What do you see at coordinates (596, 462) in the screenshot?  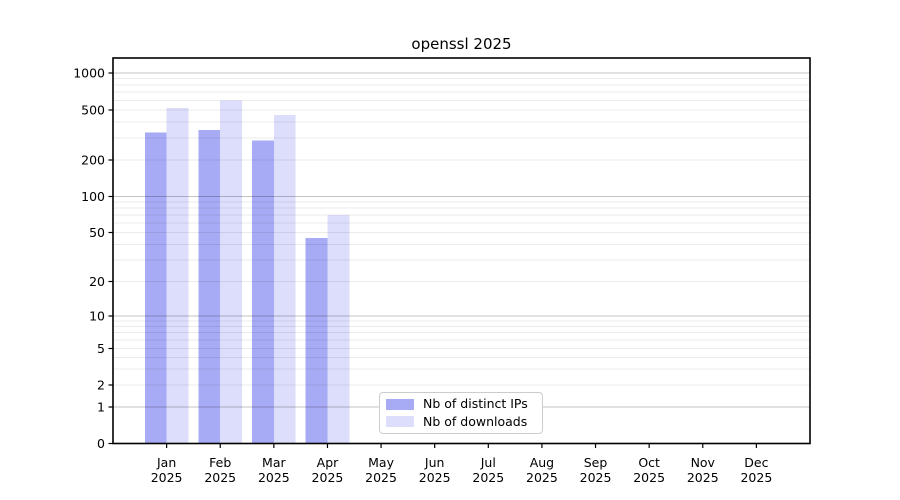 I see `x-tick-label-month: Sep` at bounding box center [596, 462].